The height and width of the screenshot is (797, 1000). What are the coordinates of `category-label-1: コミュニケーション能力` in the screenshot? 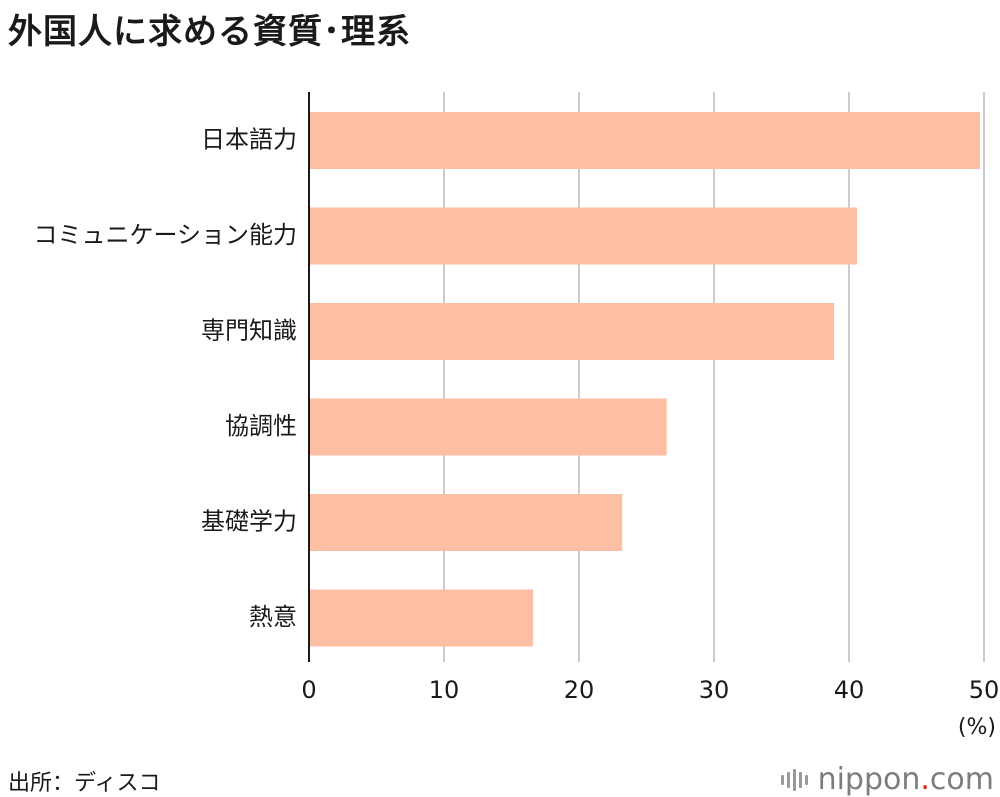 It's located at (165, 235).